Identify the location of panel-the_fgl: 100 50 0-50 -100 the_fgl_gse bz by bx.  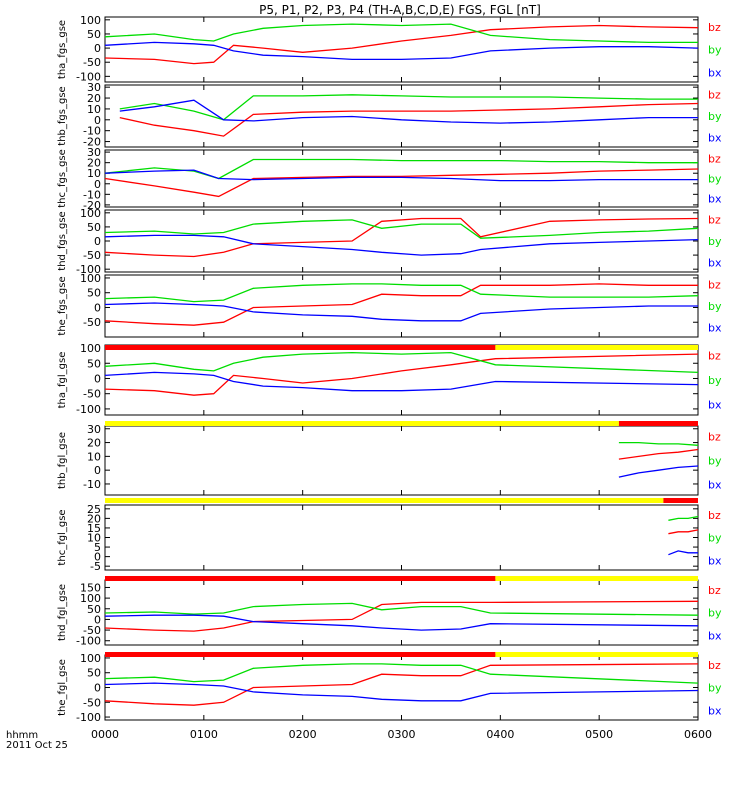
(389, 688).